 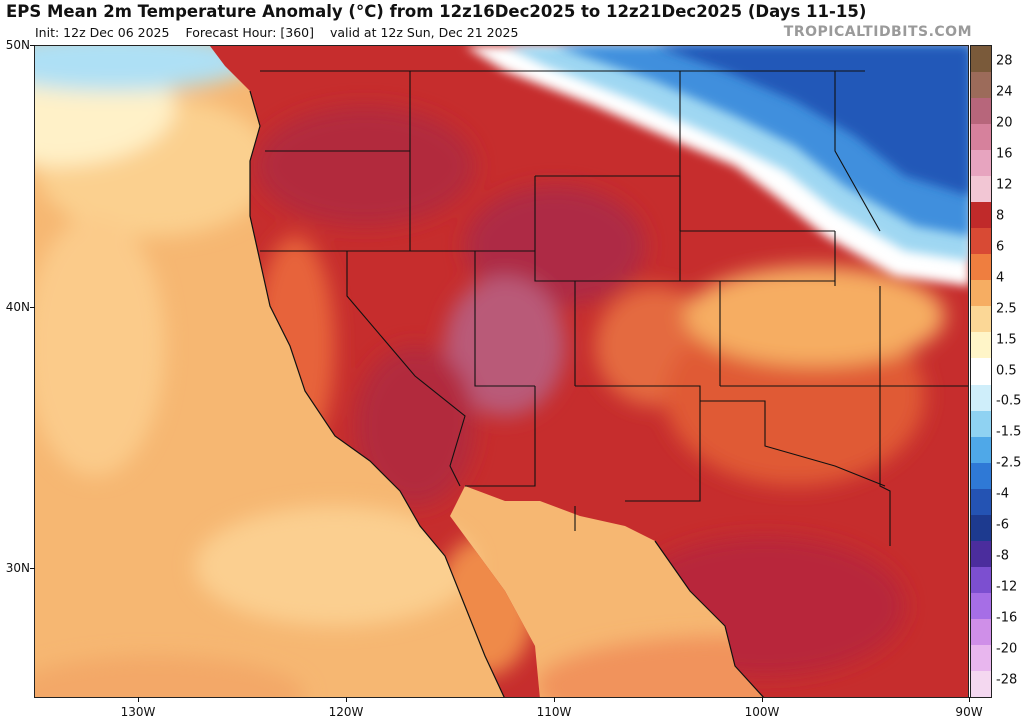 I want to click on lat-tick-30n, so click(x=32, y=568).